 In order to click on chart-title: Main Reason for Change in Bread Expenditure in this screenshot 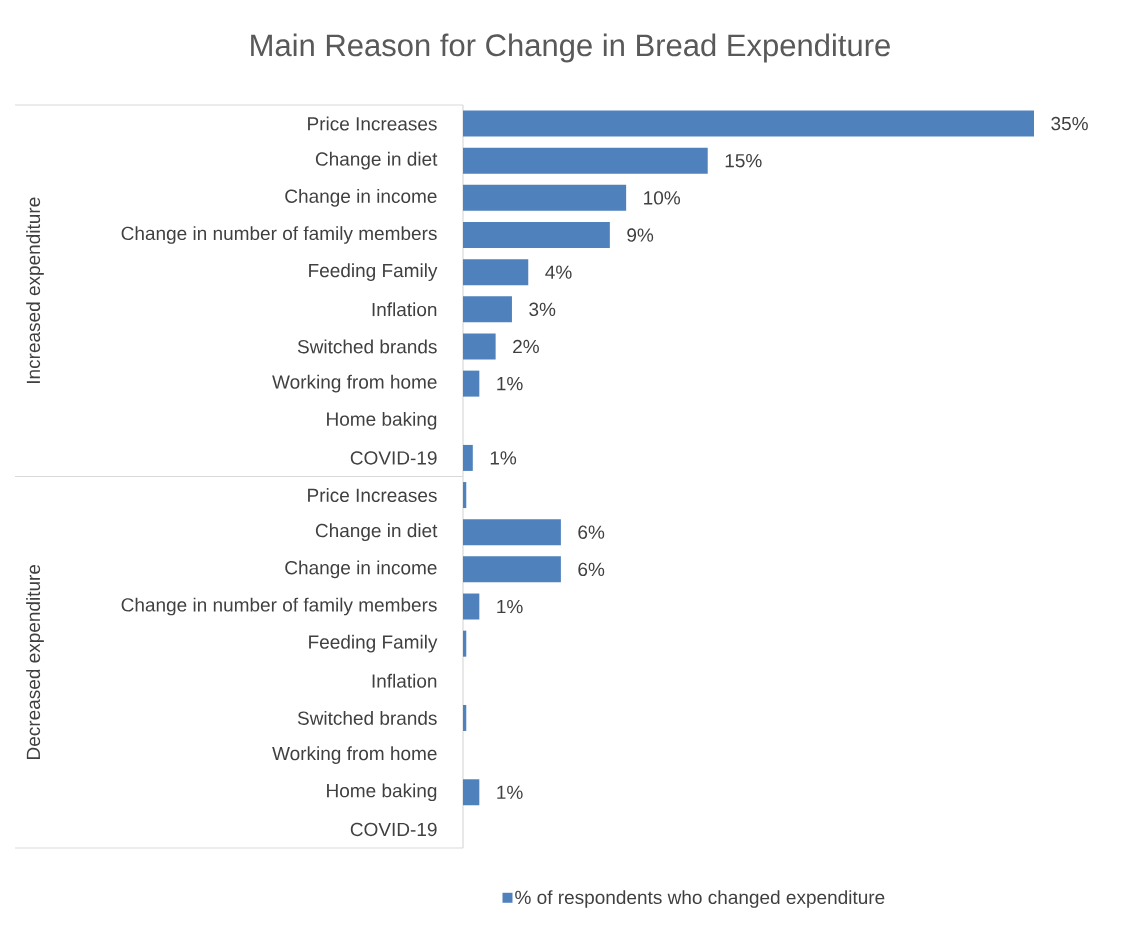, I will do `click(570, 48)`.